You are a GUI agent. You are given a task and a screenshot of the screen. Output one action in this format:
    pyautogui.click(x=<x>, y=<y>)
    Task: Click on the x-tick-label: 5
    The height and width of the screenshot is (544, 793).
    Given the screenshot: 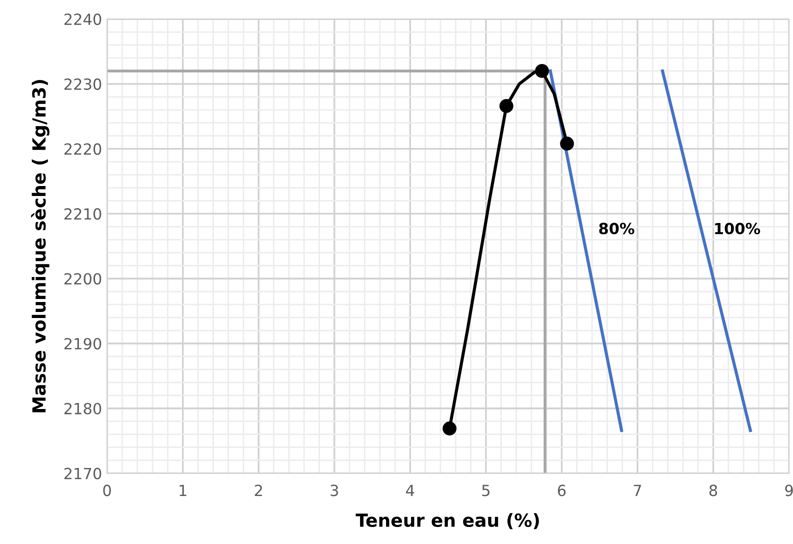 What is the action you would take?
    pyautogui.click(x=486, y=490)
    